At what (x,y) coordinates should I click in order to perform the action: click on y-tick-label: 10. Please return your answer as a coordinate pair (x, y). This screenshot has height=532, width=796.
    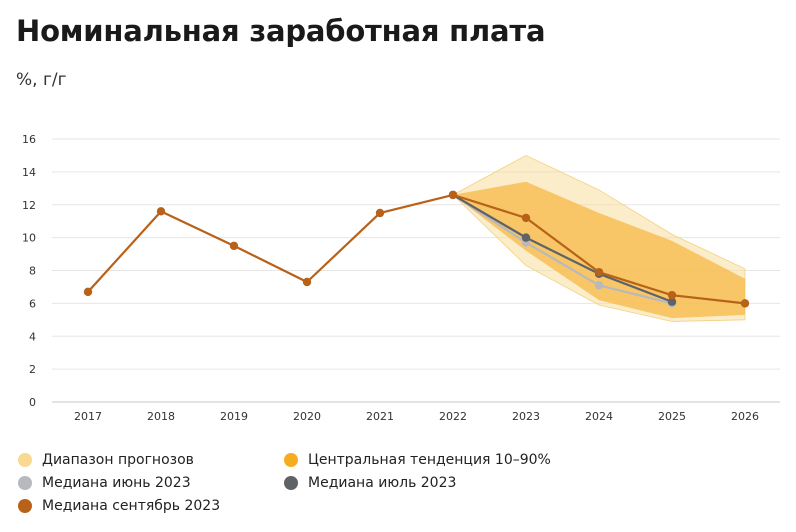
    Looking at the image, I should click on (29, 238).